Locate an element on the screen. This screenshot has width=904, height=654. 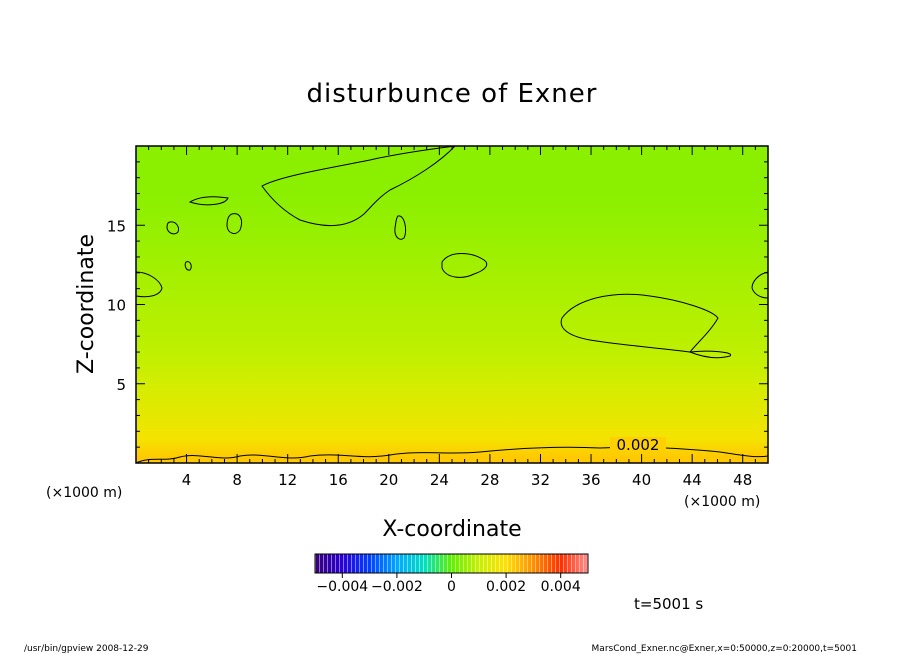
colorbar-tick-label: 0.004 is located at coordinates (561, 587).